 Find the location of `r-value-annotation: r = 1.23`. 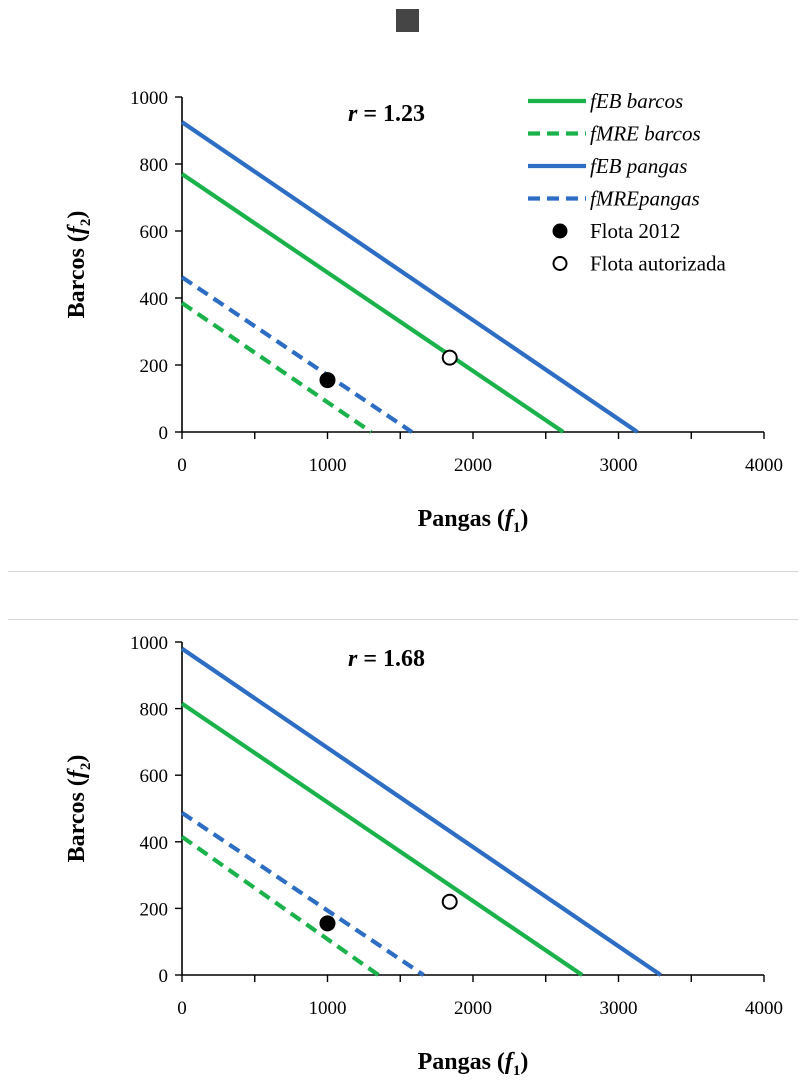

r-value-annotation: r = 1.23 is located at coordinates (386, 114).